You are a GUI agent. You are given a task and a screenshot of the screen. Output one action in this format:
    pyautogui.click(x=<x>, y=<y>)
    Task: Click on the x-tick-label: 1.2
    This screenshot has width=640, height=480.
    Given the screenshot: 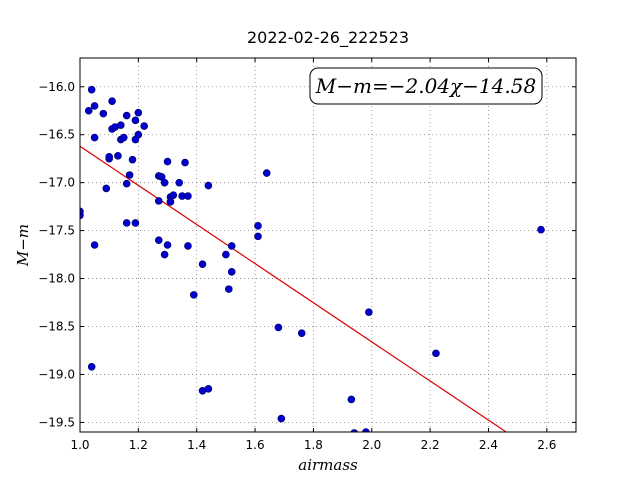 What is the action you would take?
    pyautogui.click(x=138, y=445)
    